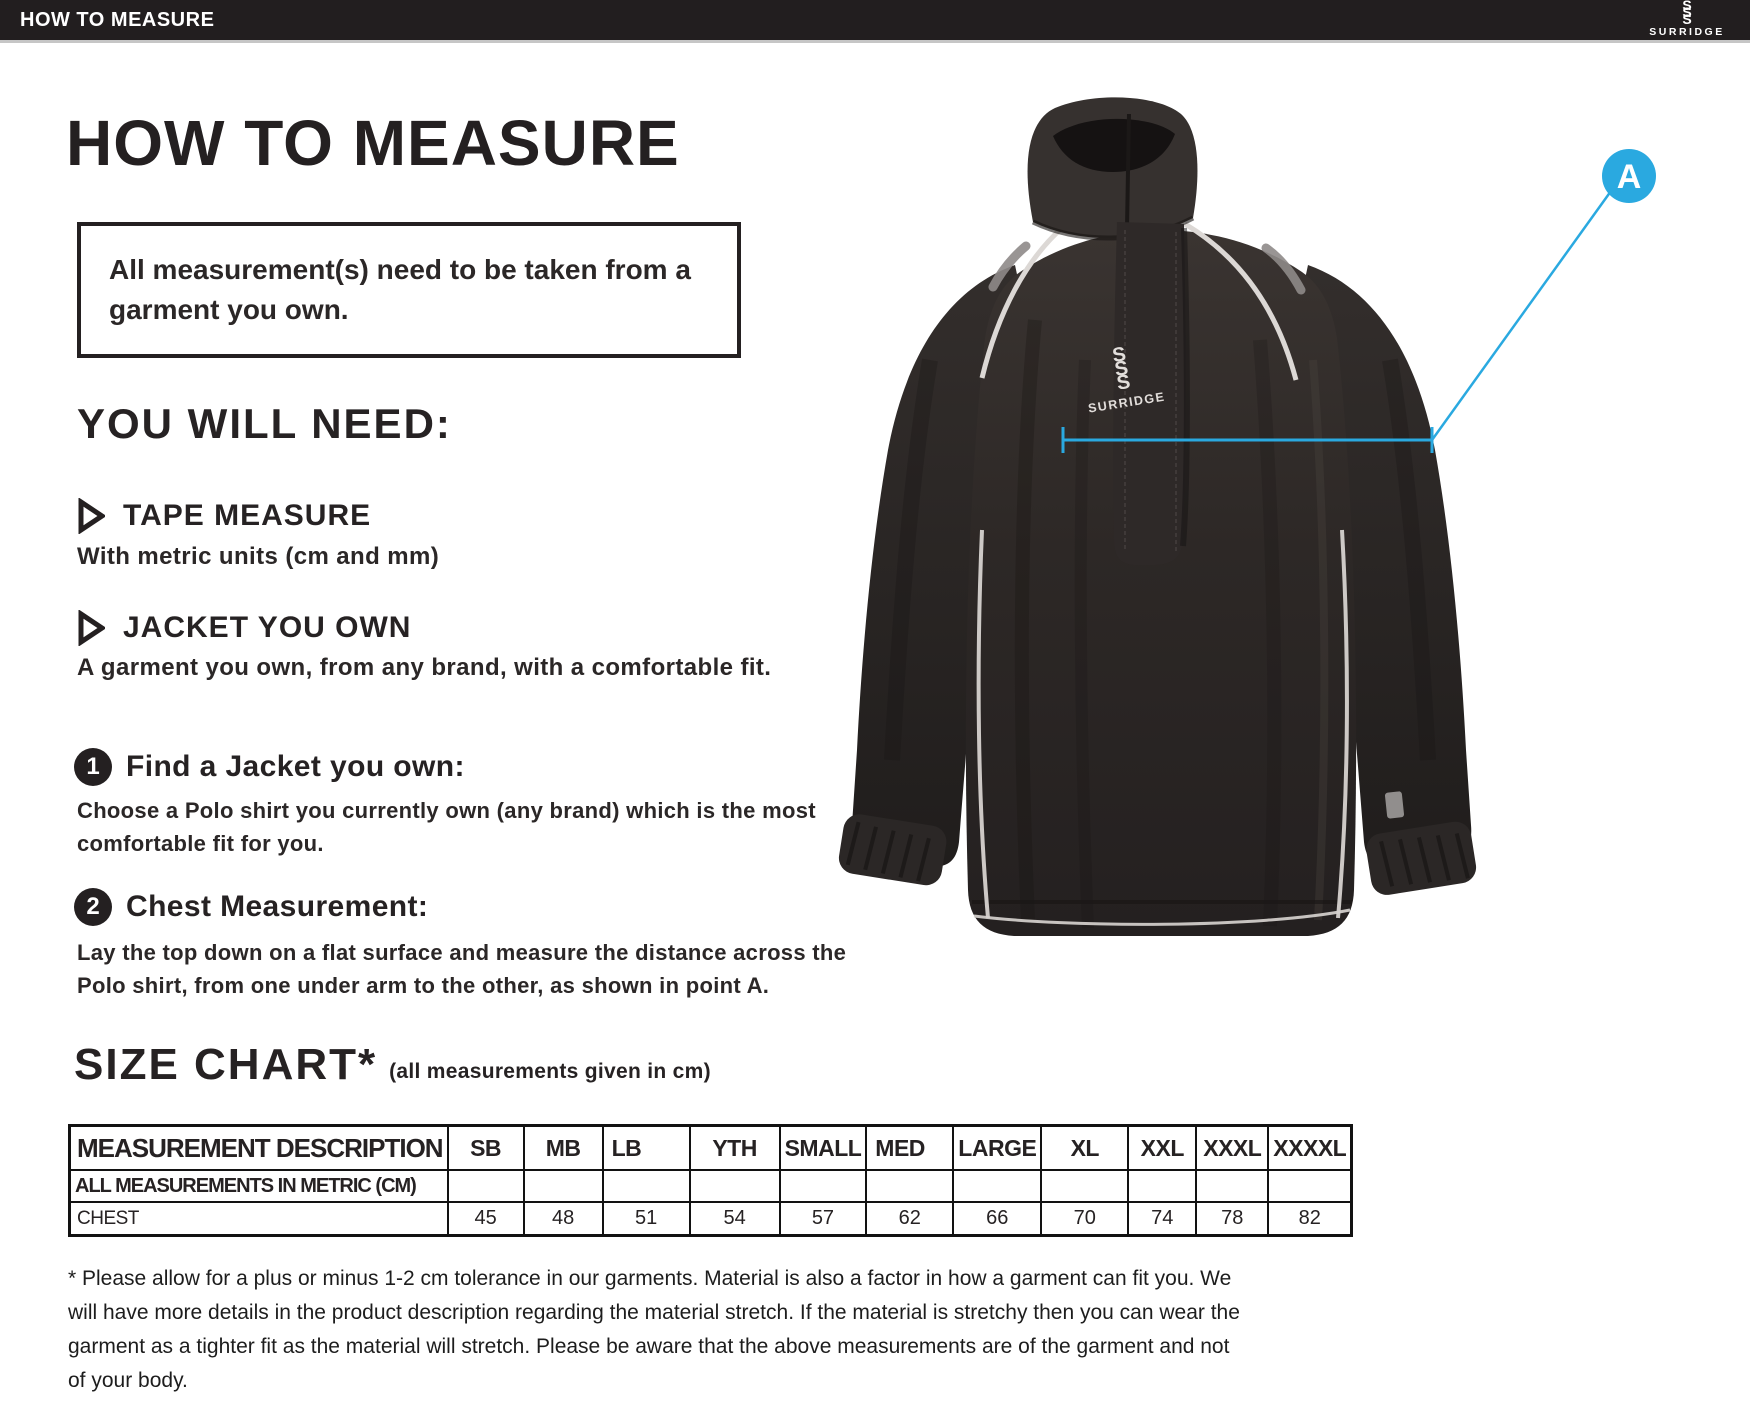 This screenshot has width=1750, height=1426. What do you see at coordinates (93, 907) in the screenshot?
I see `step-2-circle: 2` at bounding box center [93, 907].